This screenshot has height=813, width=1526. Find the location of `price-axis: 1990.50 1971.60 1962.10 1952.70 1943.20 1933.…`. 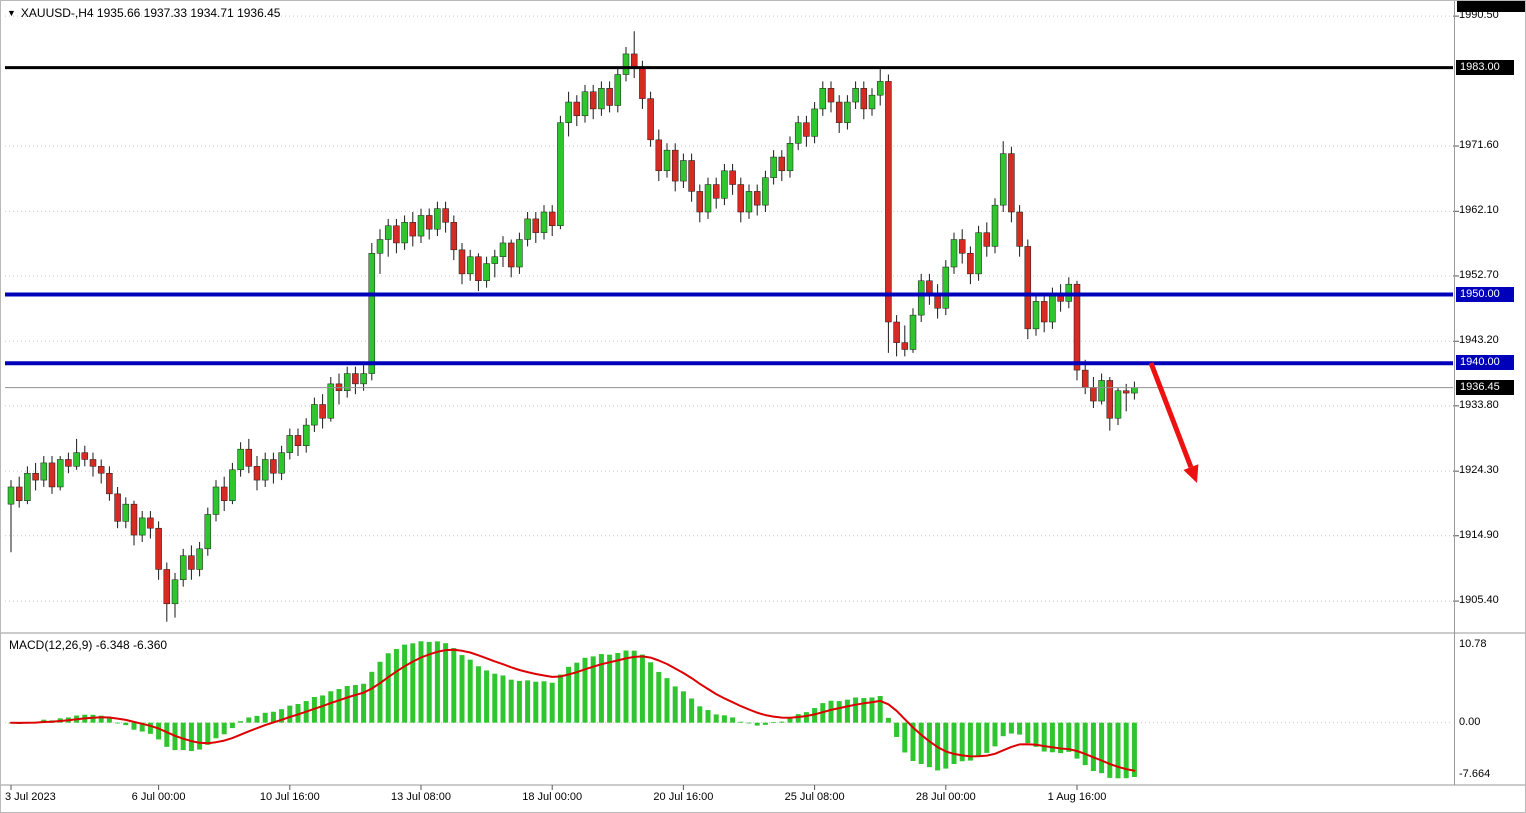

price-axis: 1990.50 1971.60 1962.10 1952.70 1943.20 1933.… is located at coordinates (1490, 393).